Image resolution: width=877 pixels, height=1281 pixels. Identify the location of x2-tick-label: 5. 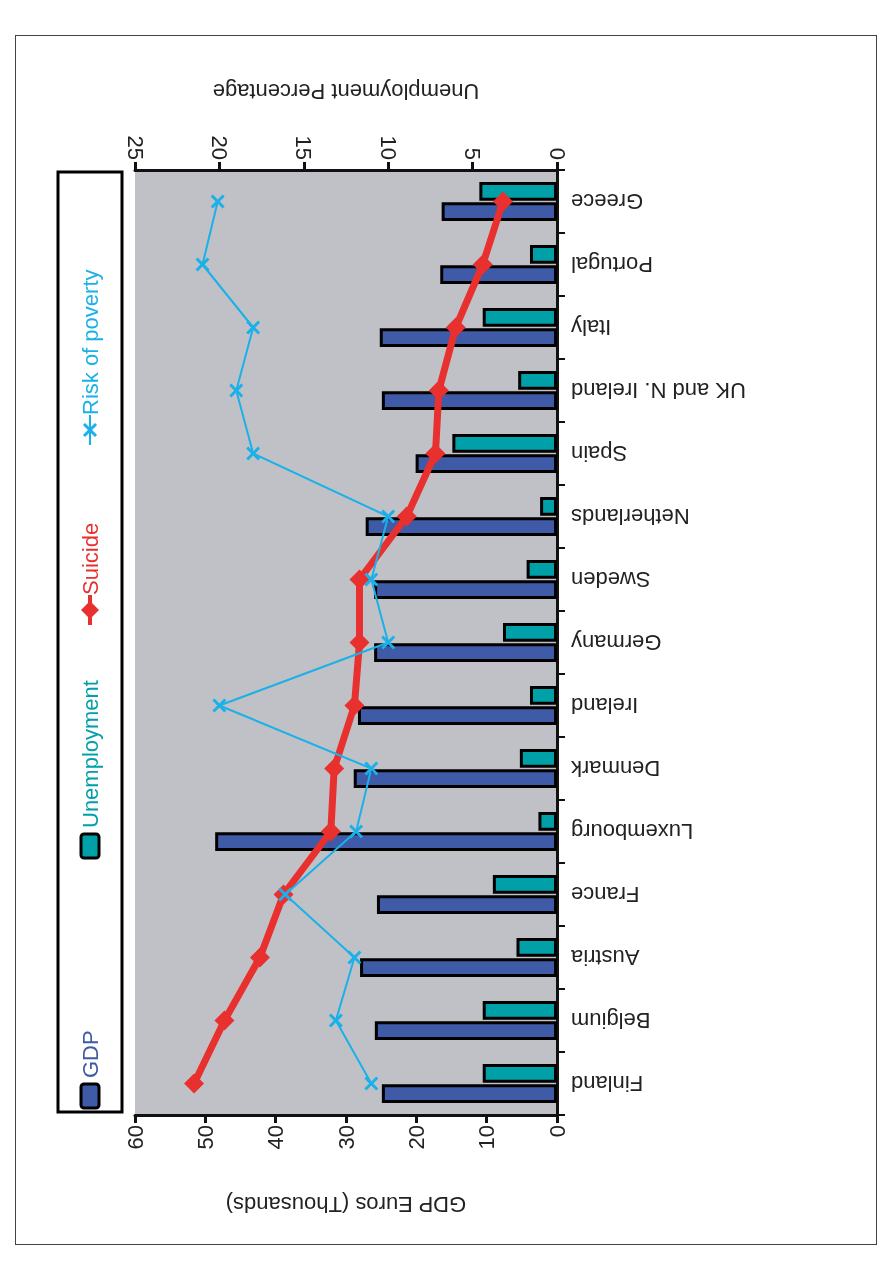
(473, 153).